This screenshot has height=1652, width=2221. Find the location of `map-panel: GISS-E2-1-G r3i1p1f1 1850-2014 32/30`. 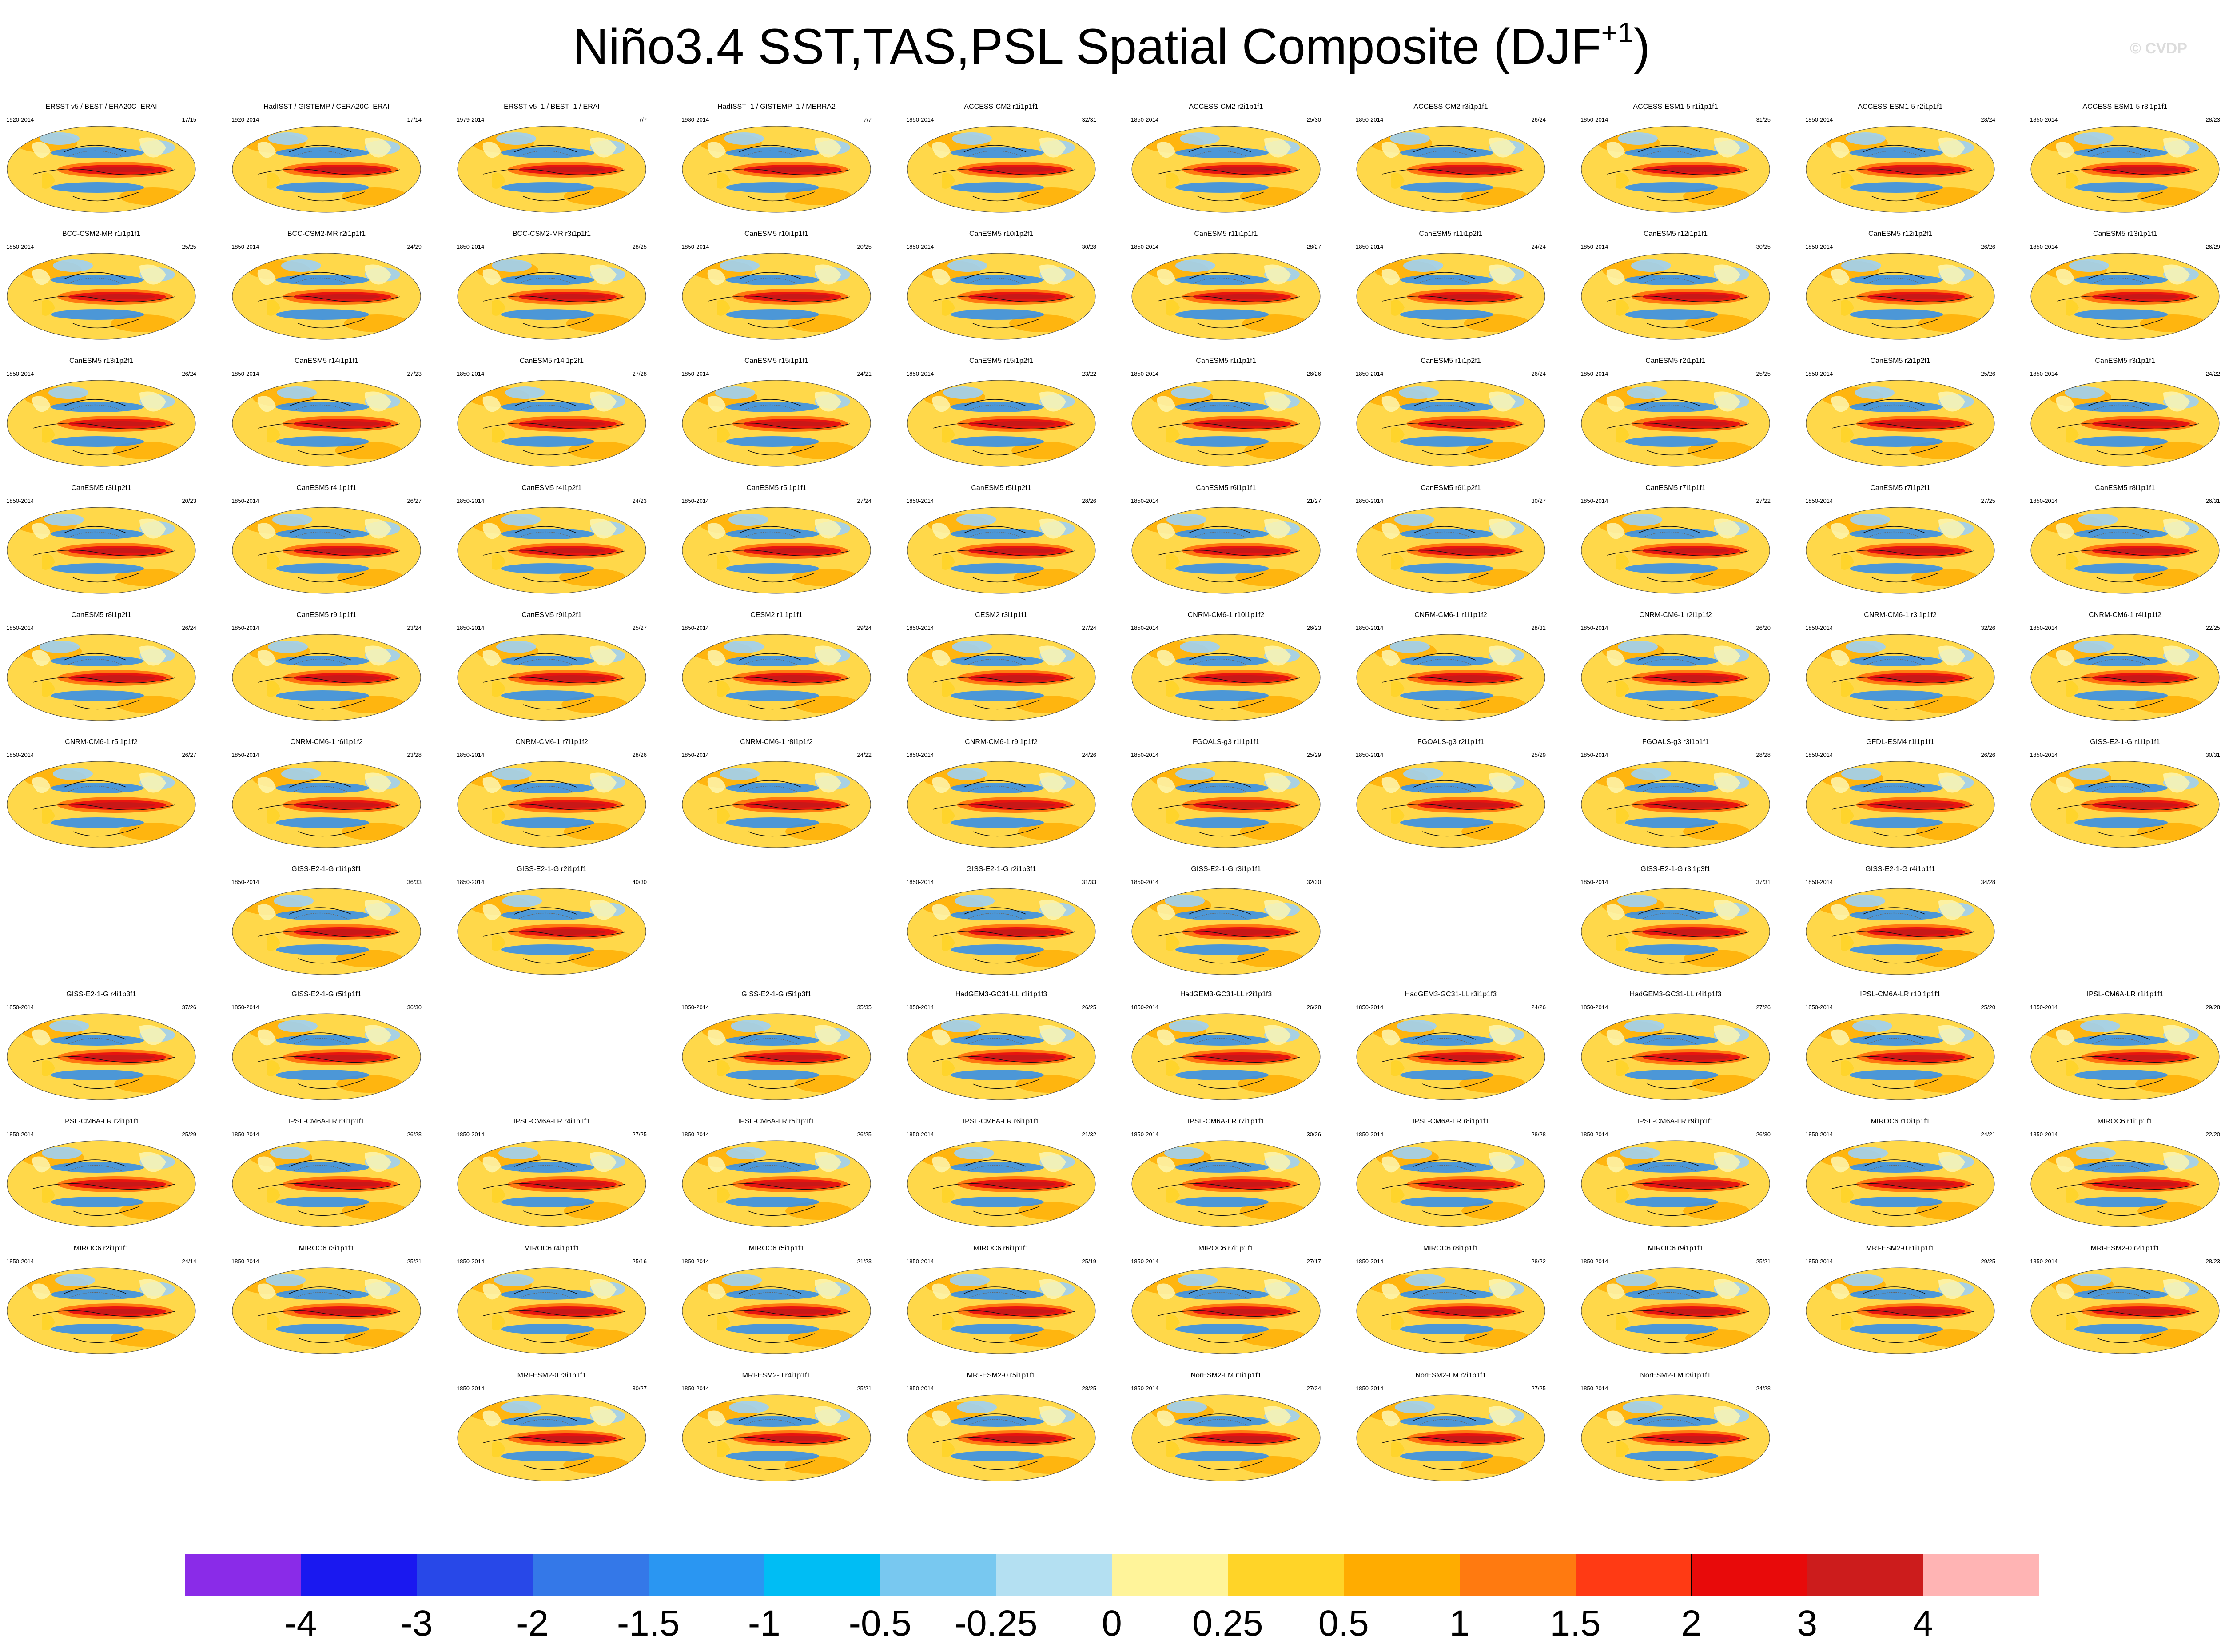

map-panel: GISS-E2-1-G r3i1p1f1 1850-2014 32/30 is located at coordinates (1226, 921).